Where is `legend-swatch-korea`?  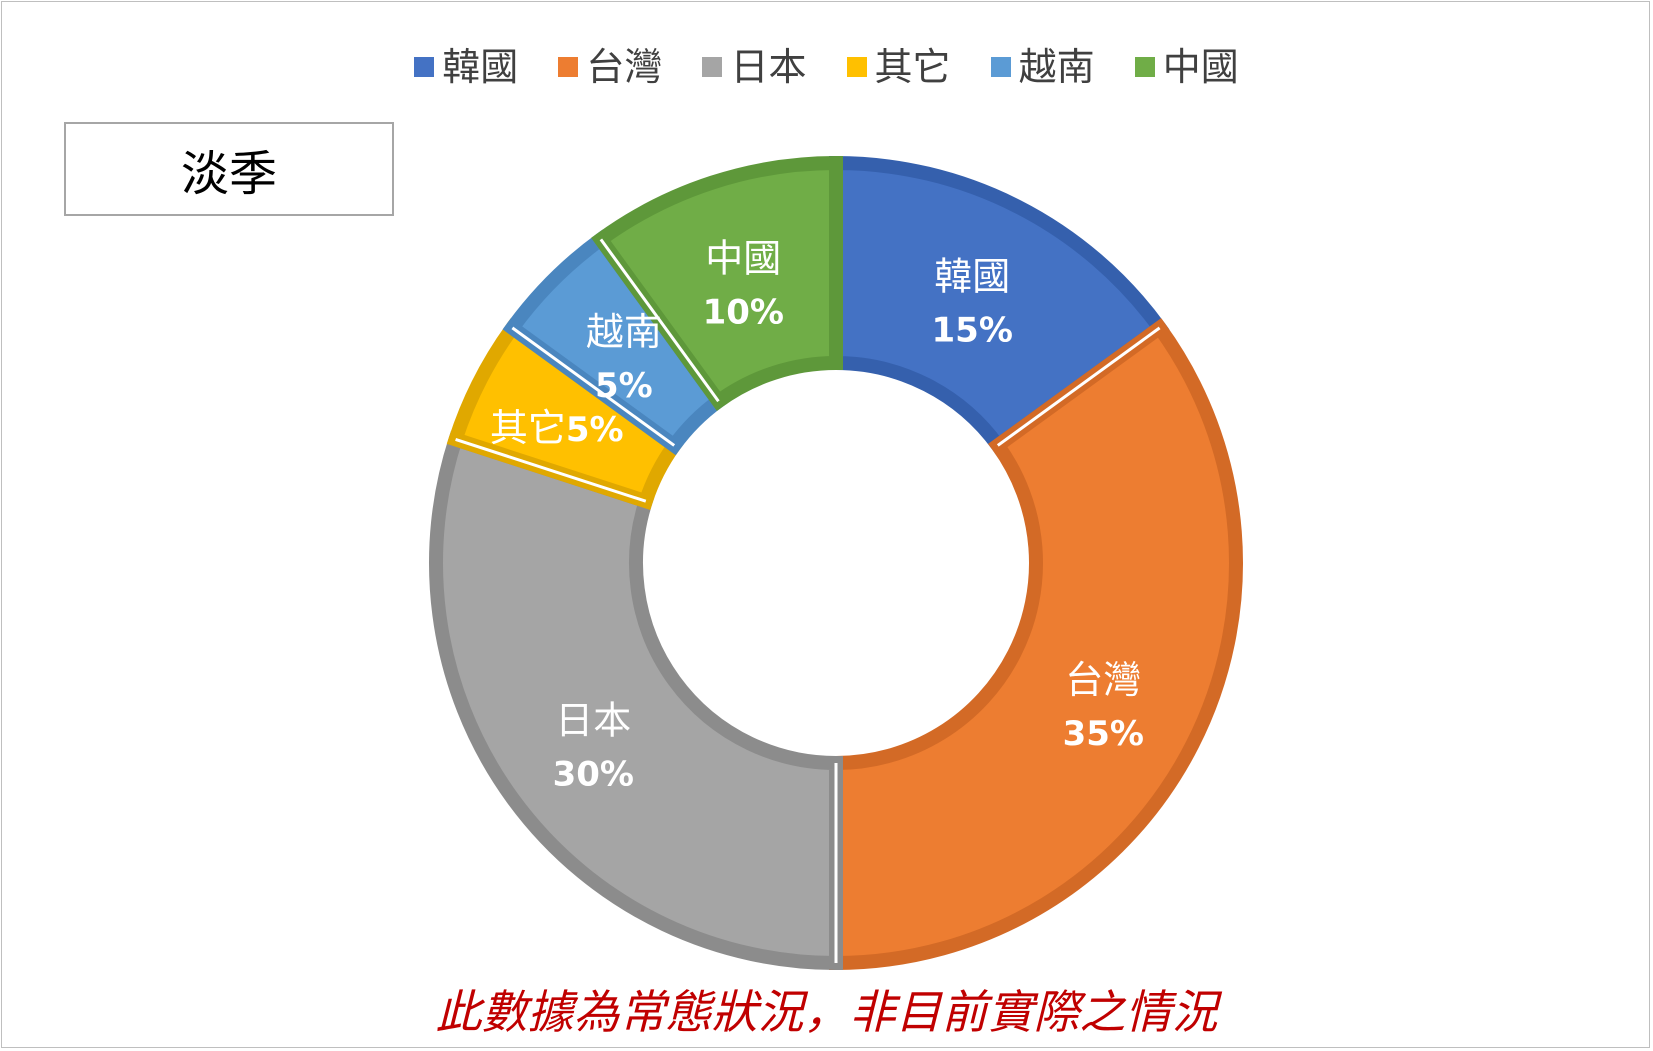 legend-swatch-korea is located at coordinates (424, 66).